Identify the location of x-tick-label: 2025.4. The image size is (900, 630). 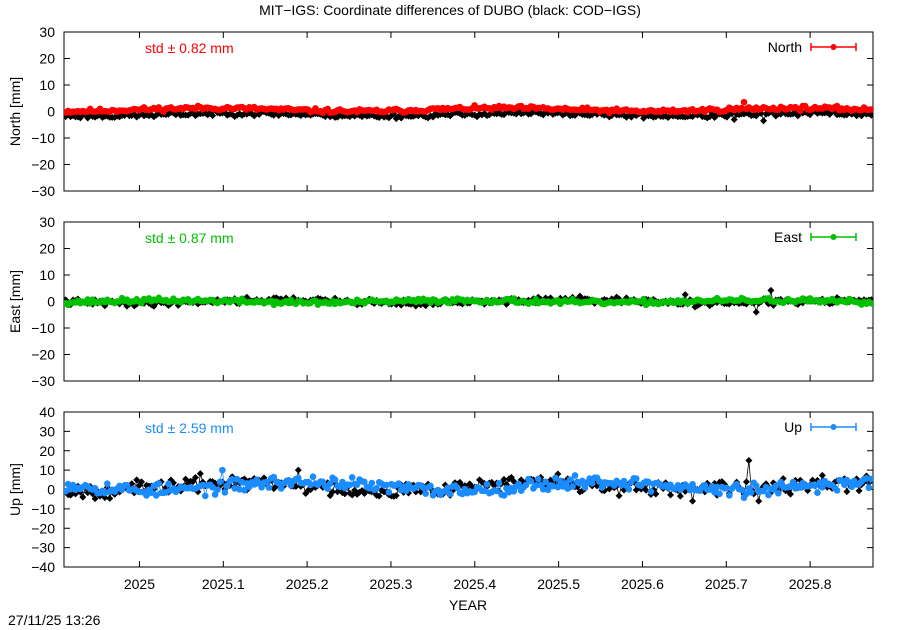
(474, 584).